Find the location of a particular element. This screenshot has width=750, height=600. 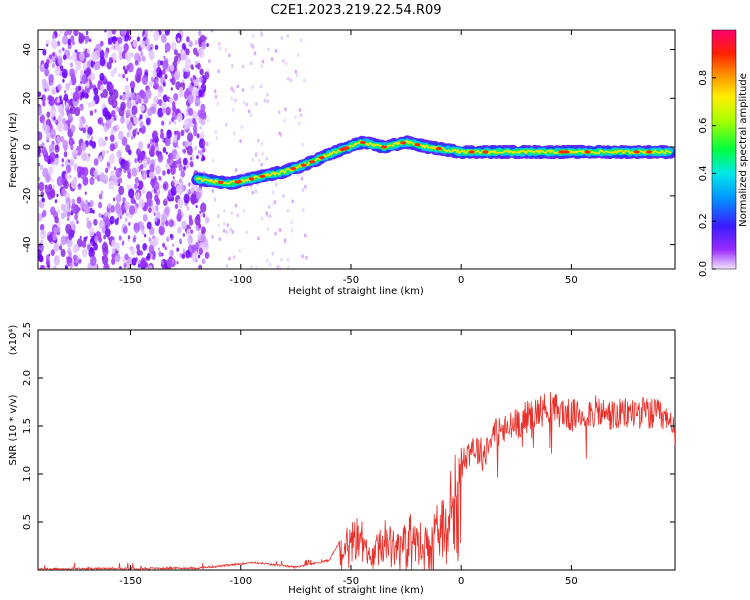

ridge-hotspot is located at coordinates (312, 162).